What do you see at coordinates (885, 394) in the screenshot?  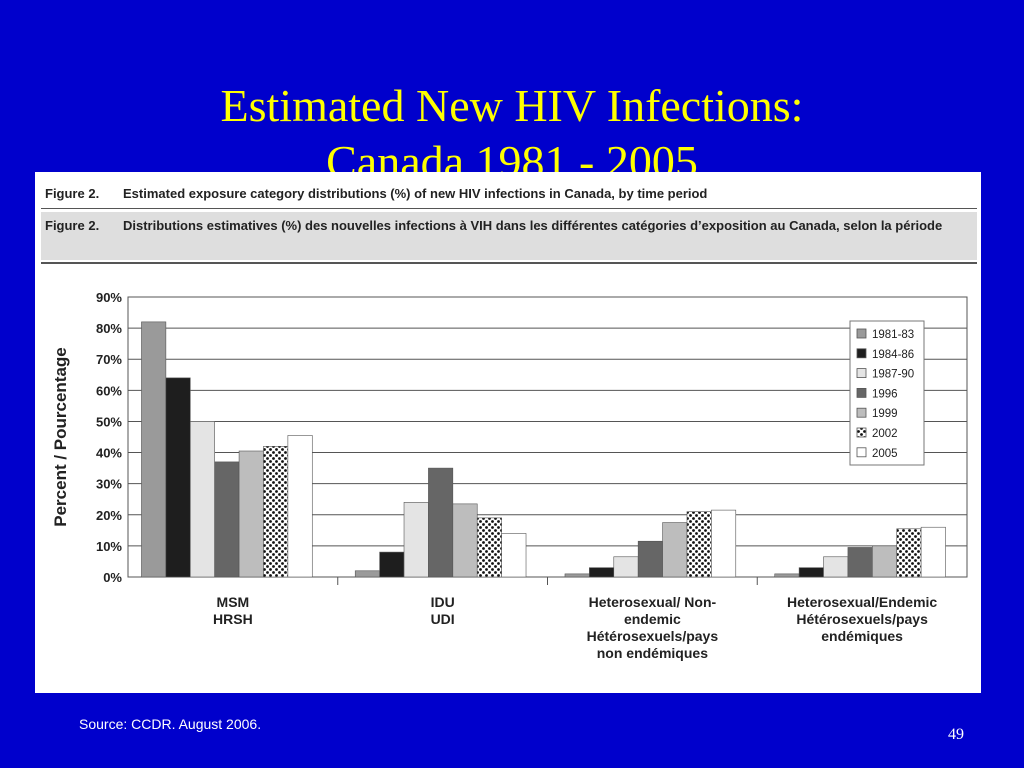 I see `legend-label: 1996` at bounding box center [885, 394].